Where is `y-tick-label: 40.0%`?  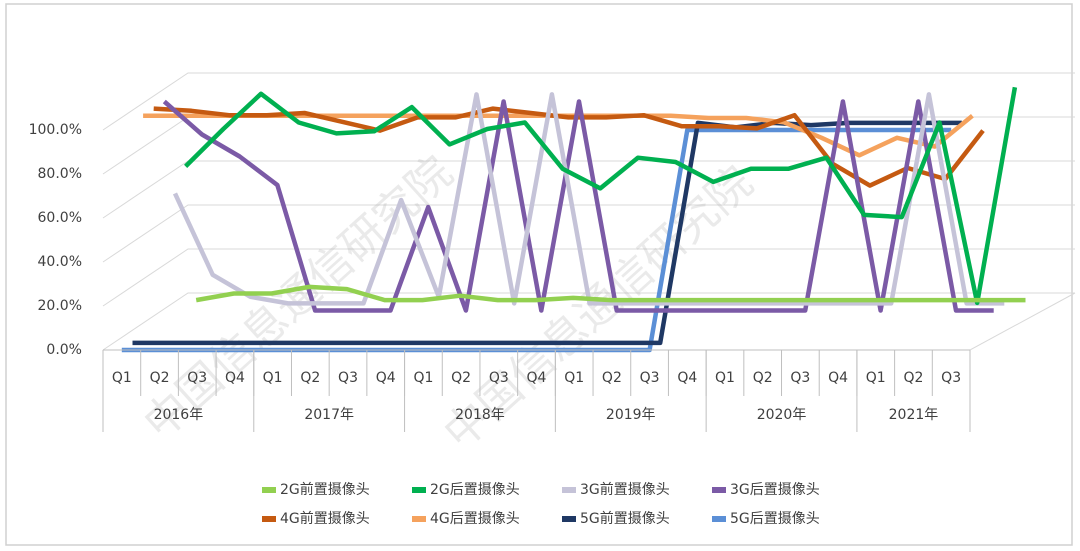
y-tick-label: 40.0% is located at coordinates (60, 262).